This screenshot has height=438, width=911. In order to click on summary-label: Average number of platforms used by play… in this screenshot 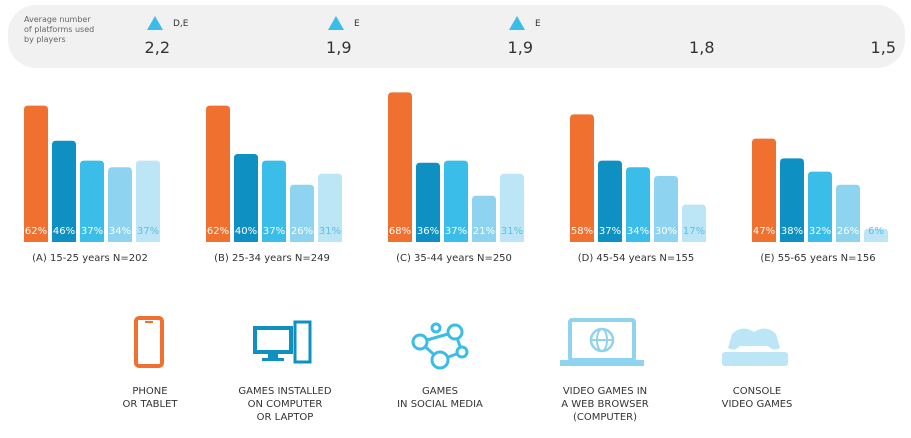, I will do `click(59, 29)`.